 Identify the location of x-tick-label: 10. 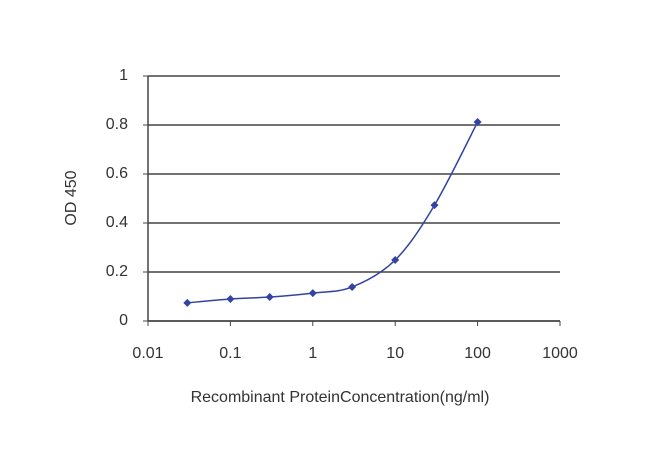
(395, 353).